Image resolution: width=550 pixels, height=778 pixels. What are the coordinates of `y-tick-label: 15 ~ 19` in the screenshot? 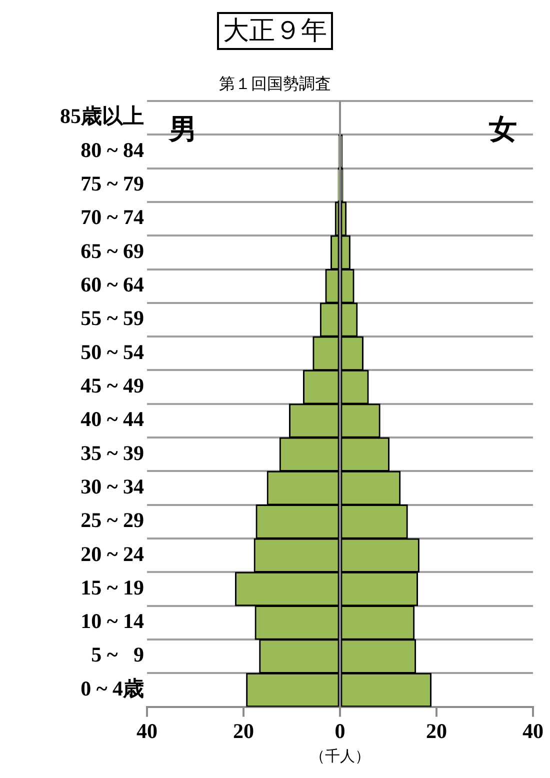 It's located at (112, 587).